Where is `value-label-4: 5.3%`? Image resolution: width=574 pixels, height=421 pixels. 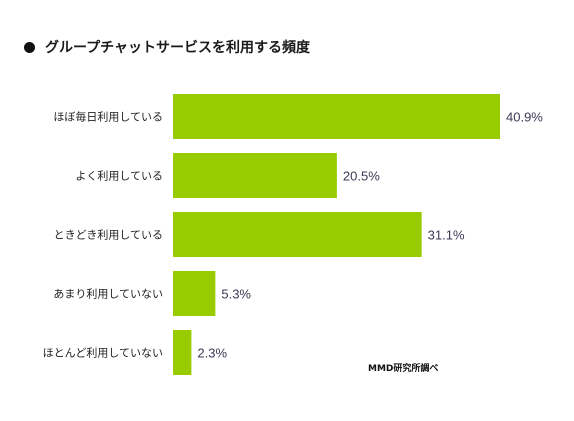
value-label-4: 5.3% is located at coordinates (236, 294).